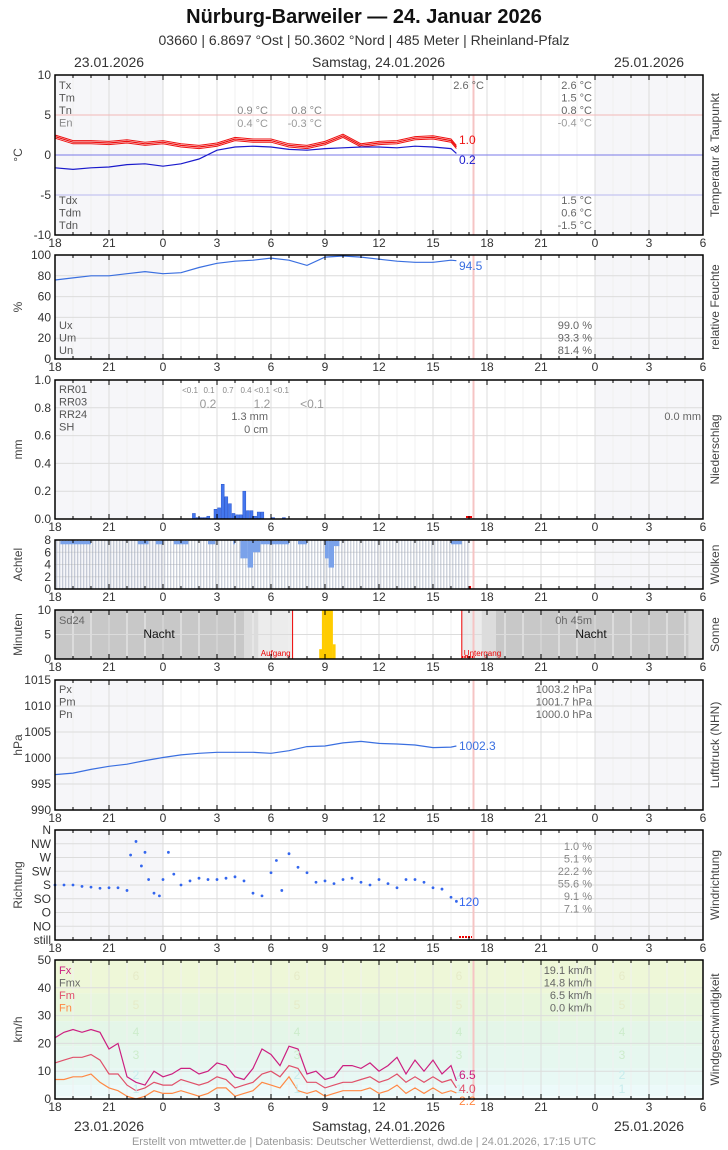  What do you see at coordinates (46, 830) in the screenshot?
I see `y-tick-label: N` at bounding box center [46, 830].